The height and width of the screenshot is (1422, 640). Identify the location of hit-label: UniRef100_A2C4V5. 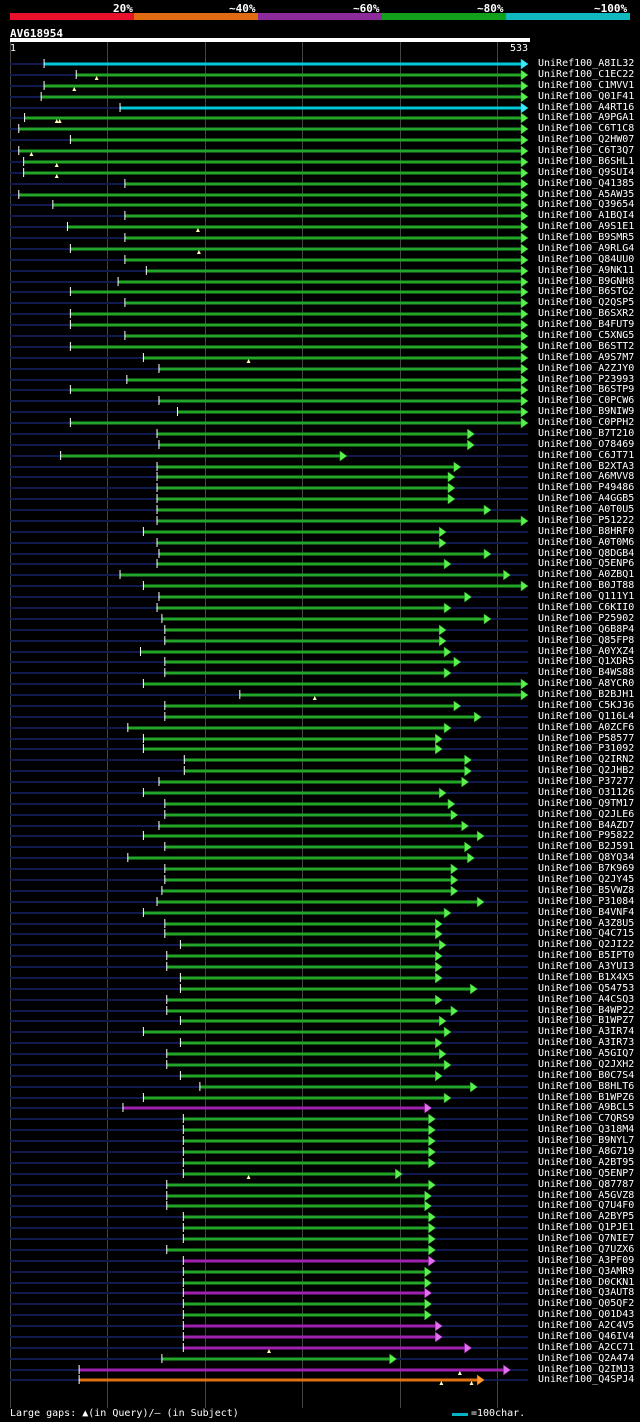
(586, 1325).